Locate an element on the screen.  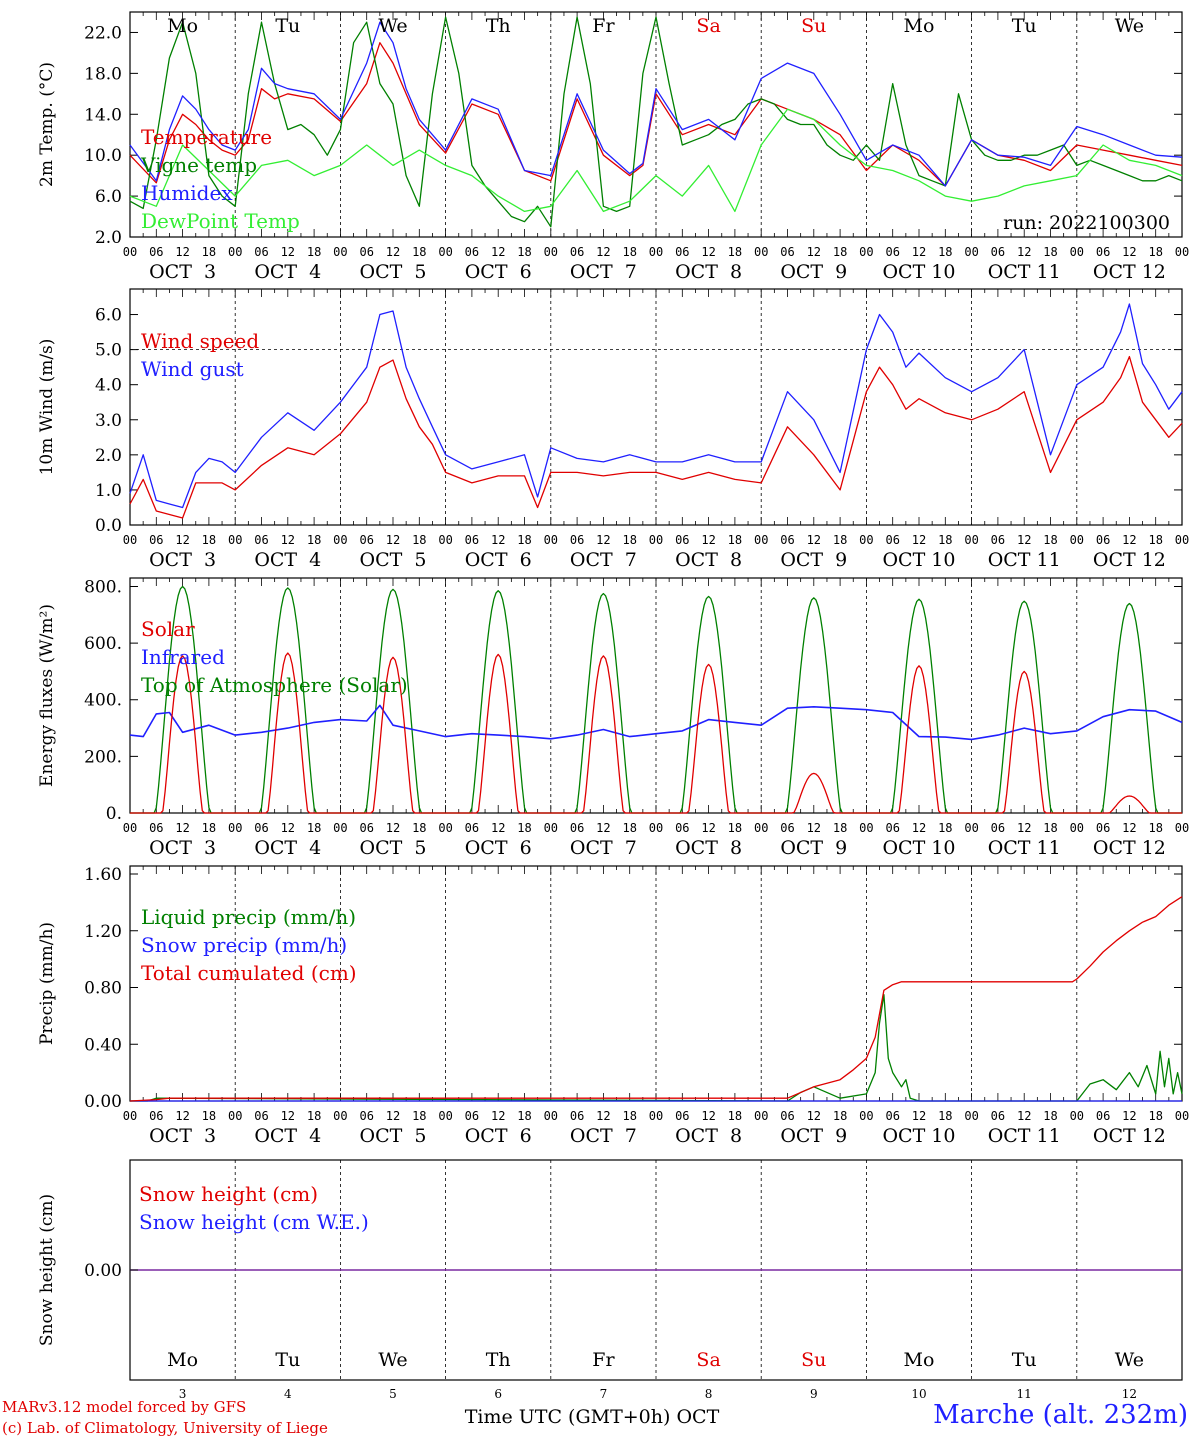
series-line is located at coordinates (656, 104).